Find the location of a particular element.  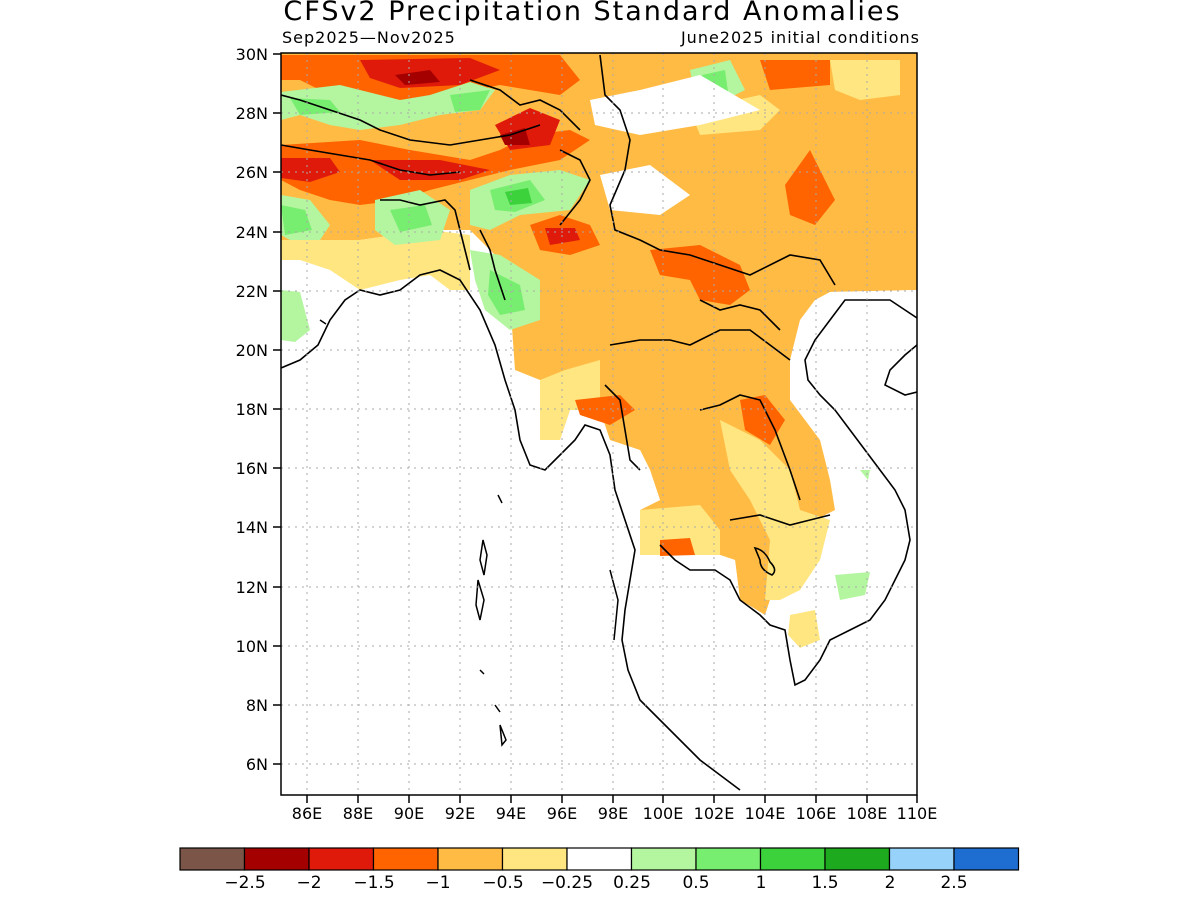

colorbar-label: 1.5 is located at coordinates (824, 883).